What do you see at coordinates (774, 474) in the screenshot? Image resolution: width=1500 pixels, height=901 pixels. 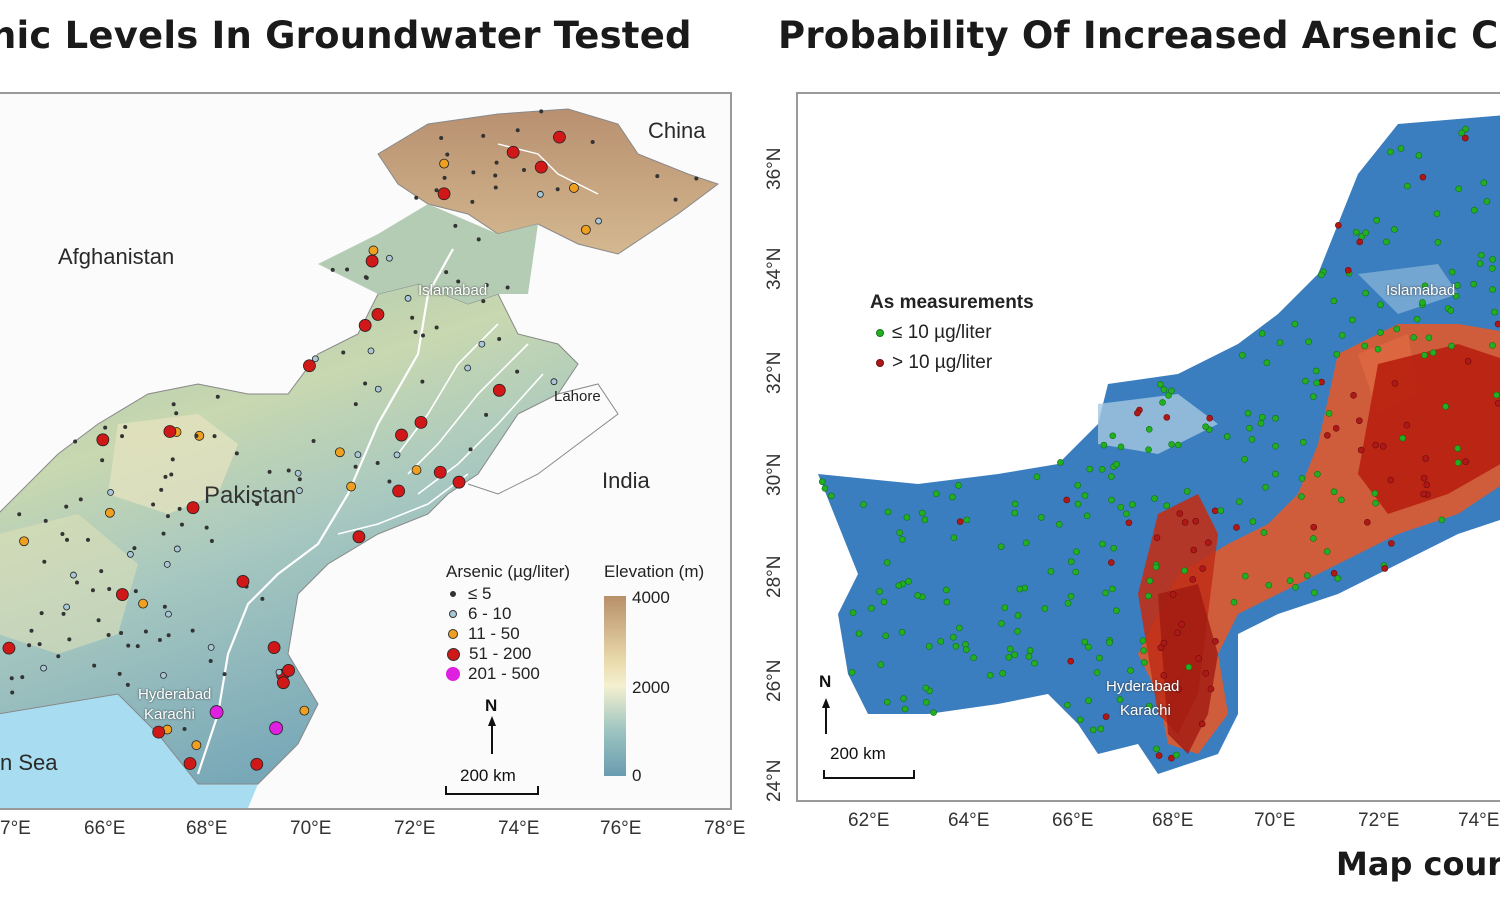 I see `lat-tick: 30°N` at bounding box center [774, 474].